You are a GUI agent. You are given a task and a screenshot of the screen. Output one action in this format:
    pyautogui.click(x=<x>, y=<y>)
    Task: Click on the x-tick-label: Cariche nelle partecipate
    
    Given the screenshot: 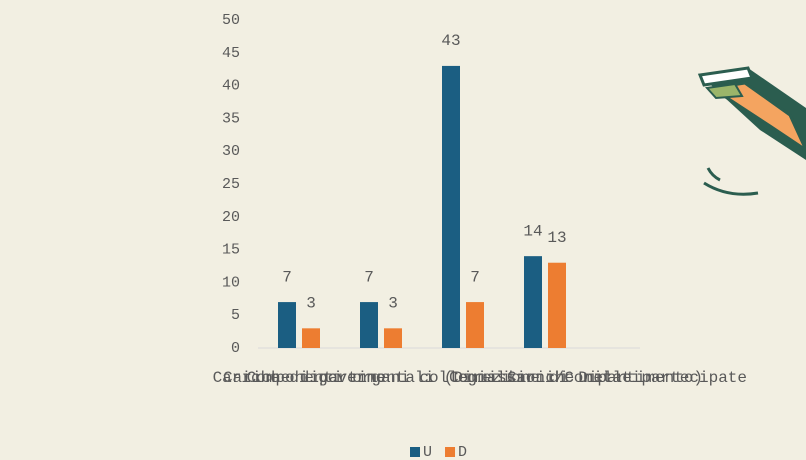 What is the action you would take?
    pyautogui.click(x=627, y=378)
    